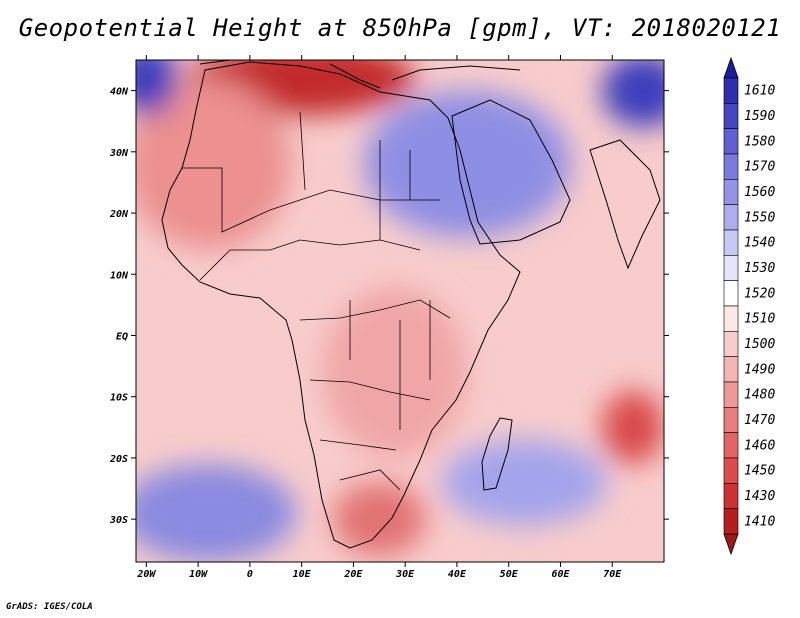 The height and width of the screenshot is (618, 800). What do you see at coordinates (625, 204) in the screenshot?
I see `india-coastline` at bounding box center [625, 204].